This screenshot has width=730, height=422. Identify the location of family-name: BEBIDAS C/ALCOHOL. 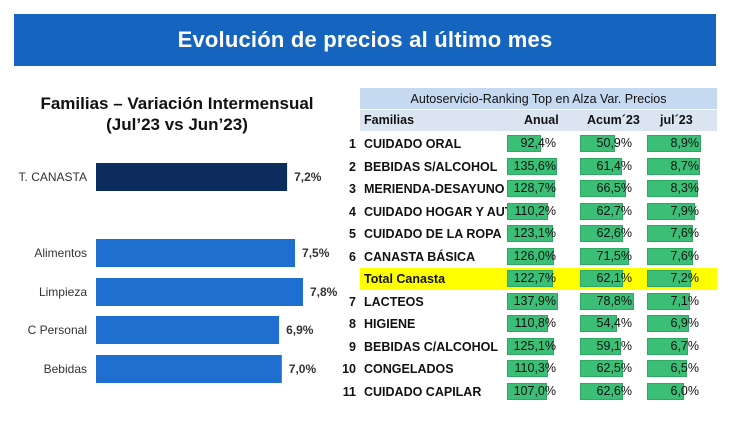
(431, 346).